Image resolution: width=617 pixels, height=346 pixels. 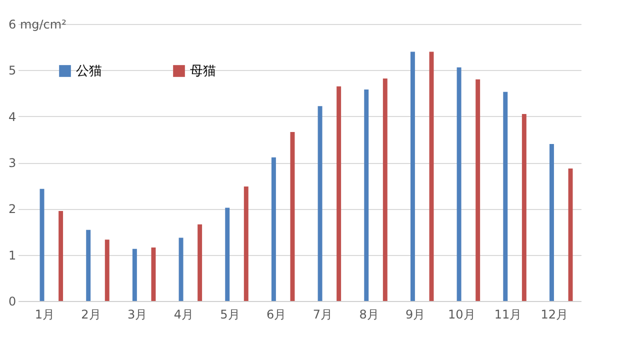 What do you see at coordinates (276, 315) in the screenshot?
I see `x-tick-label: 6月` at bounding box center [276, 315].